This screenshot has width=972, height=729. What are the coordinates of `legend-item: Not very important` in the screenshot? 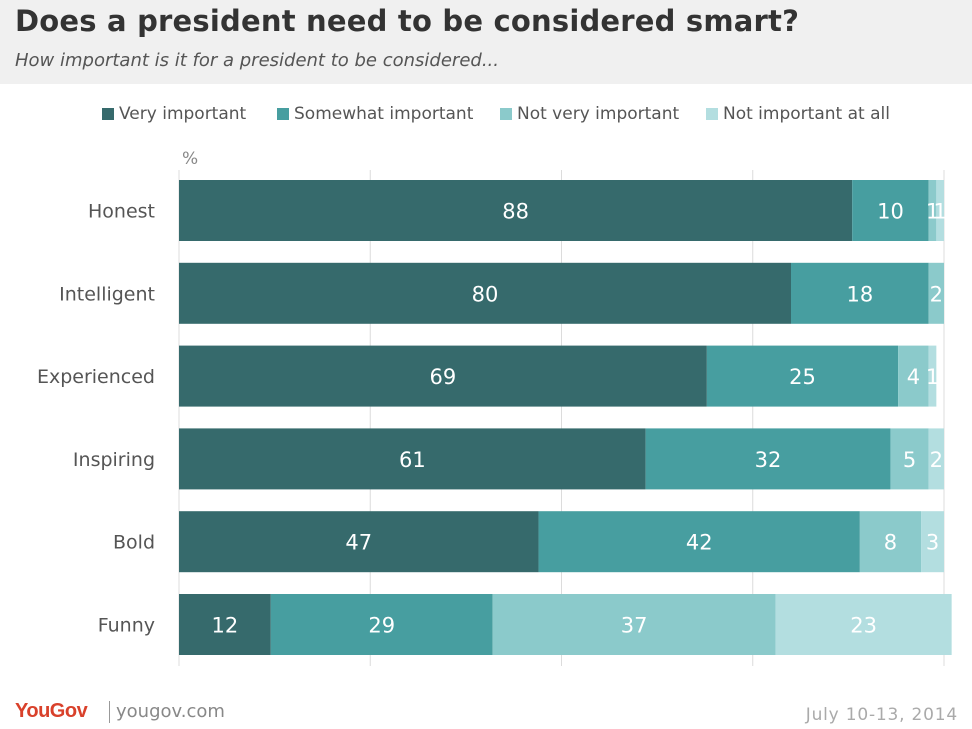 It's located at (589, 114).